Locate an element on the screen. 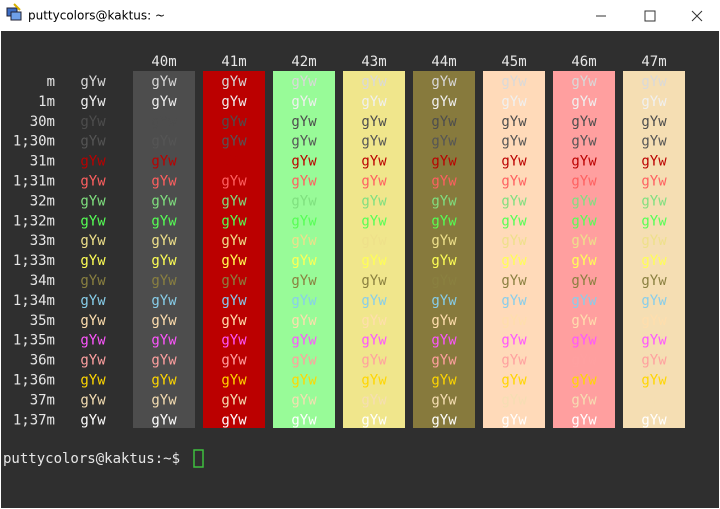  row-label: 1;34m is located at coordinates (34, 301).